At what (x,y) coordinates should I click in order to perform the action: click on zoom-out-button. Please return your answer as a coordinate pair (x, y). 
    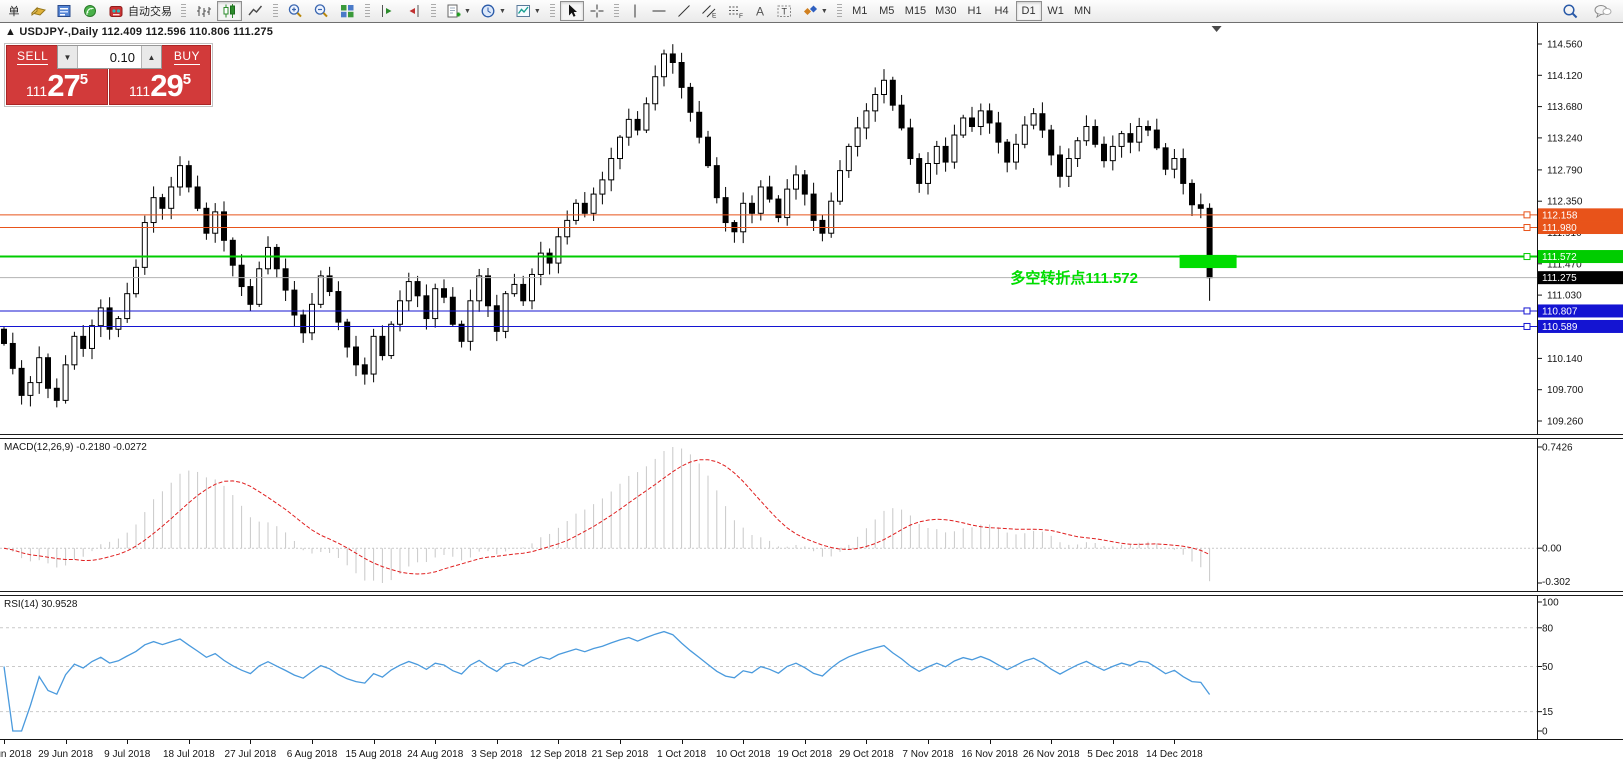
    Looking at the image, I should click on (321, 11).